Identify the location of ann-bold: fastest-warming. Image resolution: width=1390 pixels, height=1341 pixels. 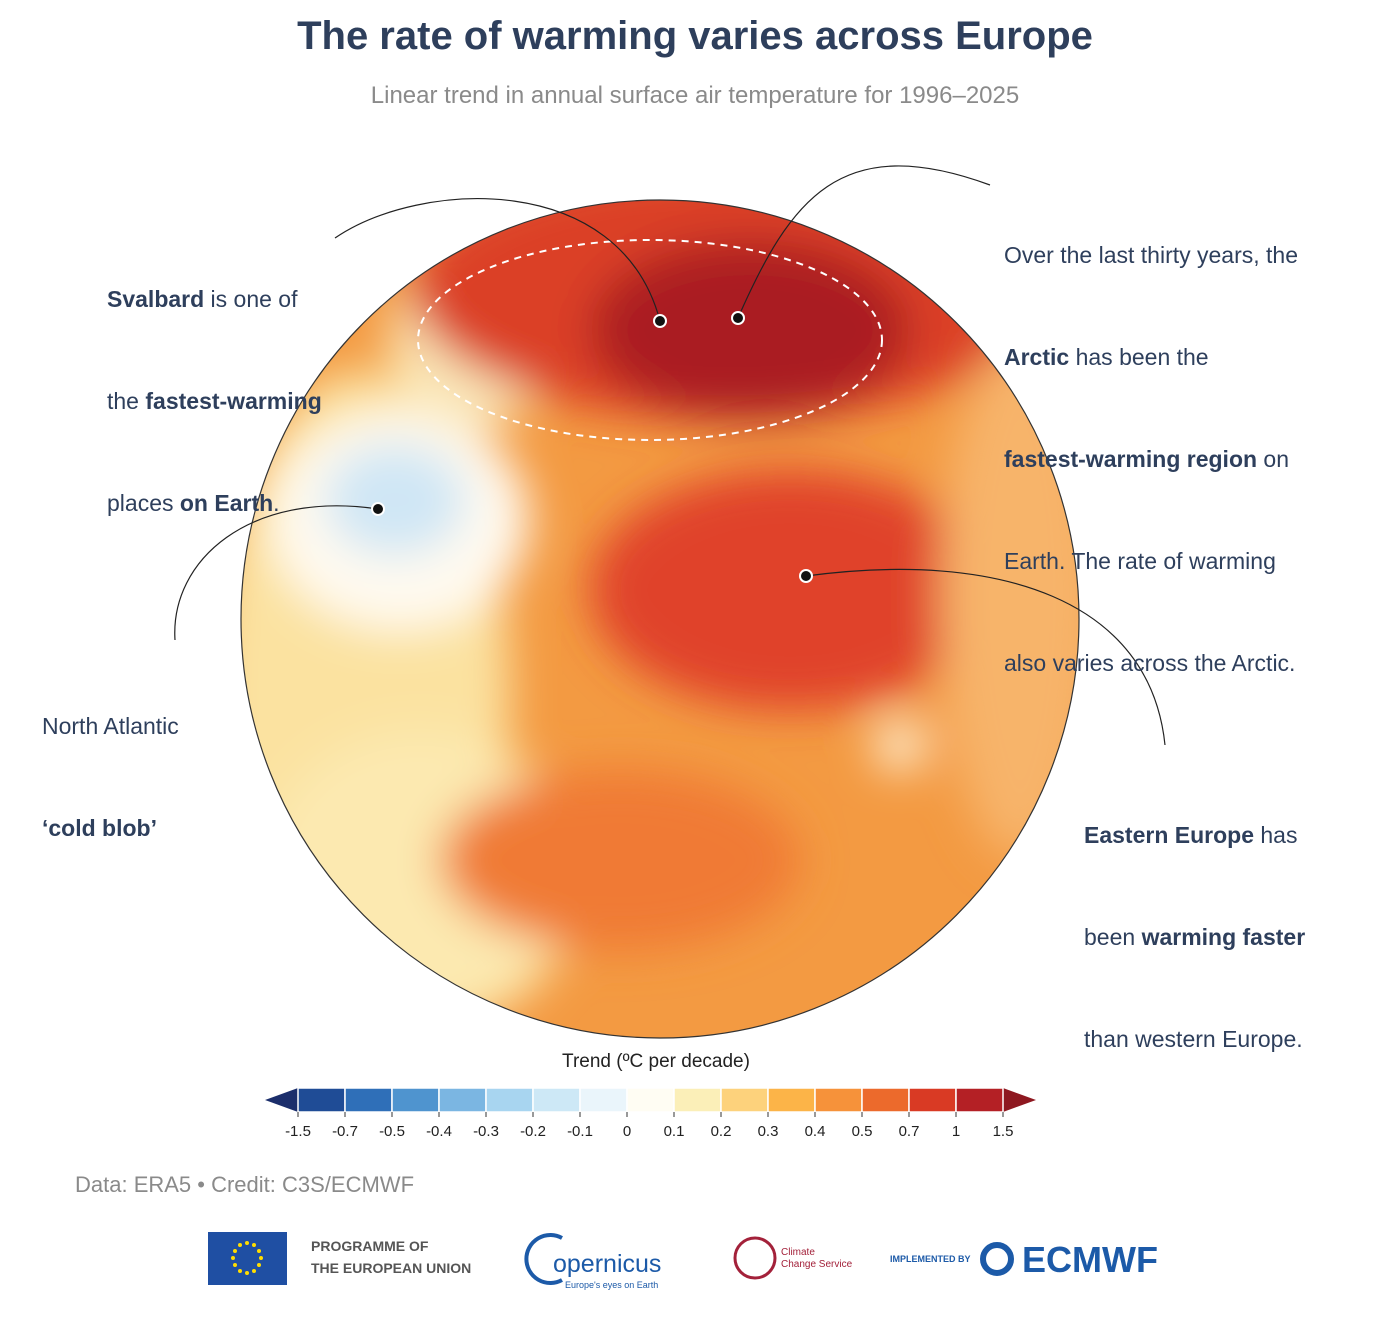
(233, 401).